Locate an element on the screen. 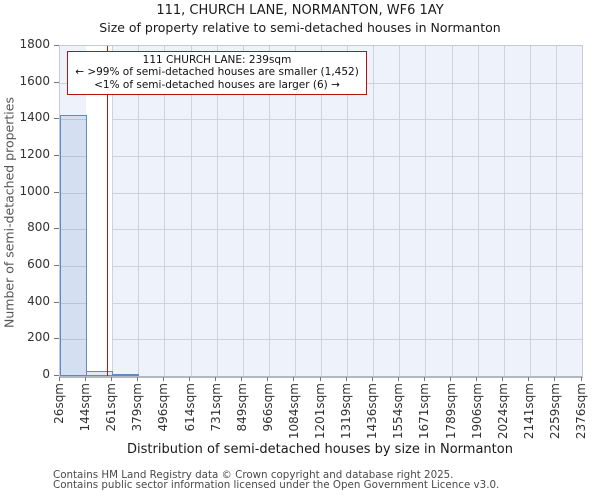 Image resolution: width=600 pixels, height=500 pixels. y-tick-label: 1000 is located at coordinates (34, 190).